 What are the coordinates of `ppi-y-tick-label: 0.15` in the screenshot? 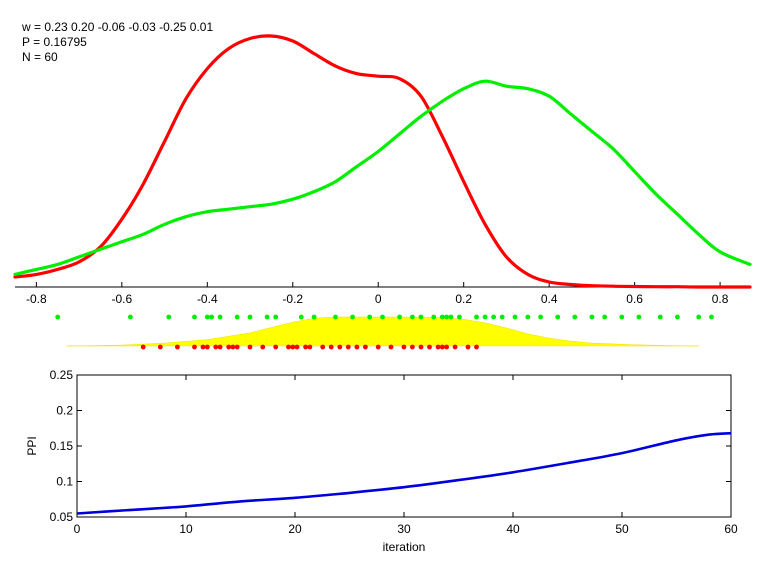 It's located at (62, 446).